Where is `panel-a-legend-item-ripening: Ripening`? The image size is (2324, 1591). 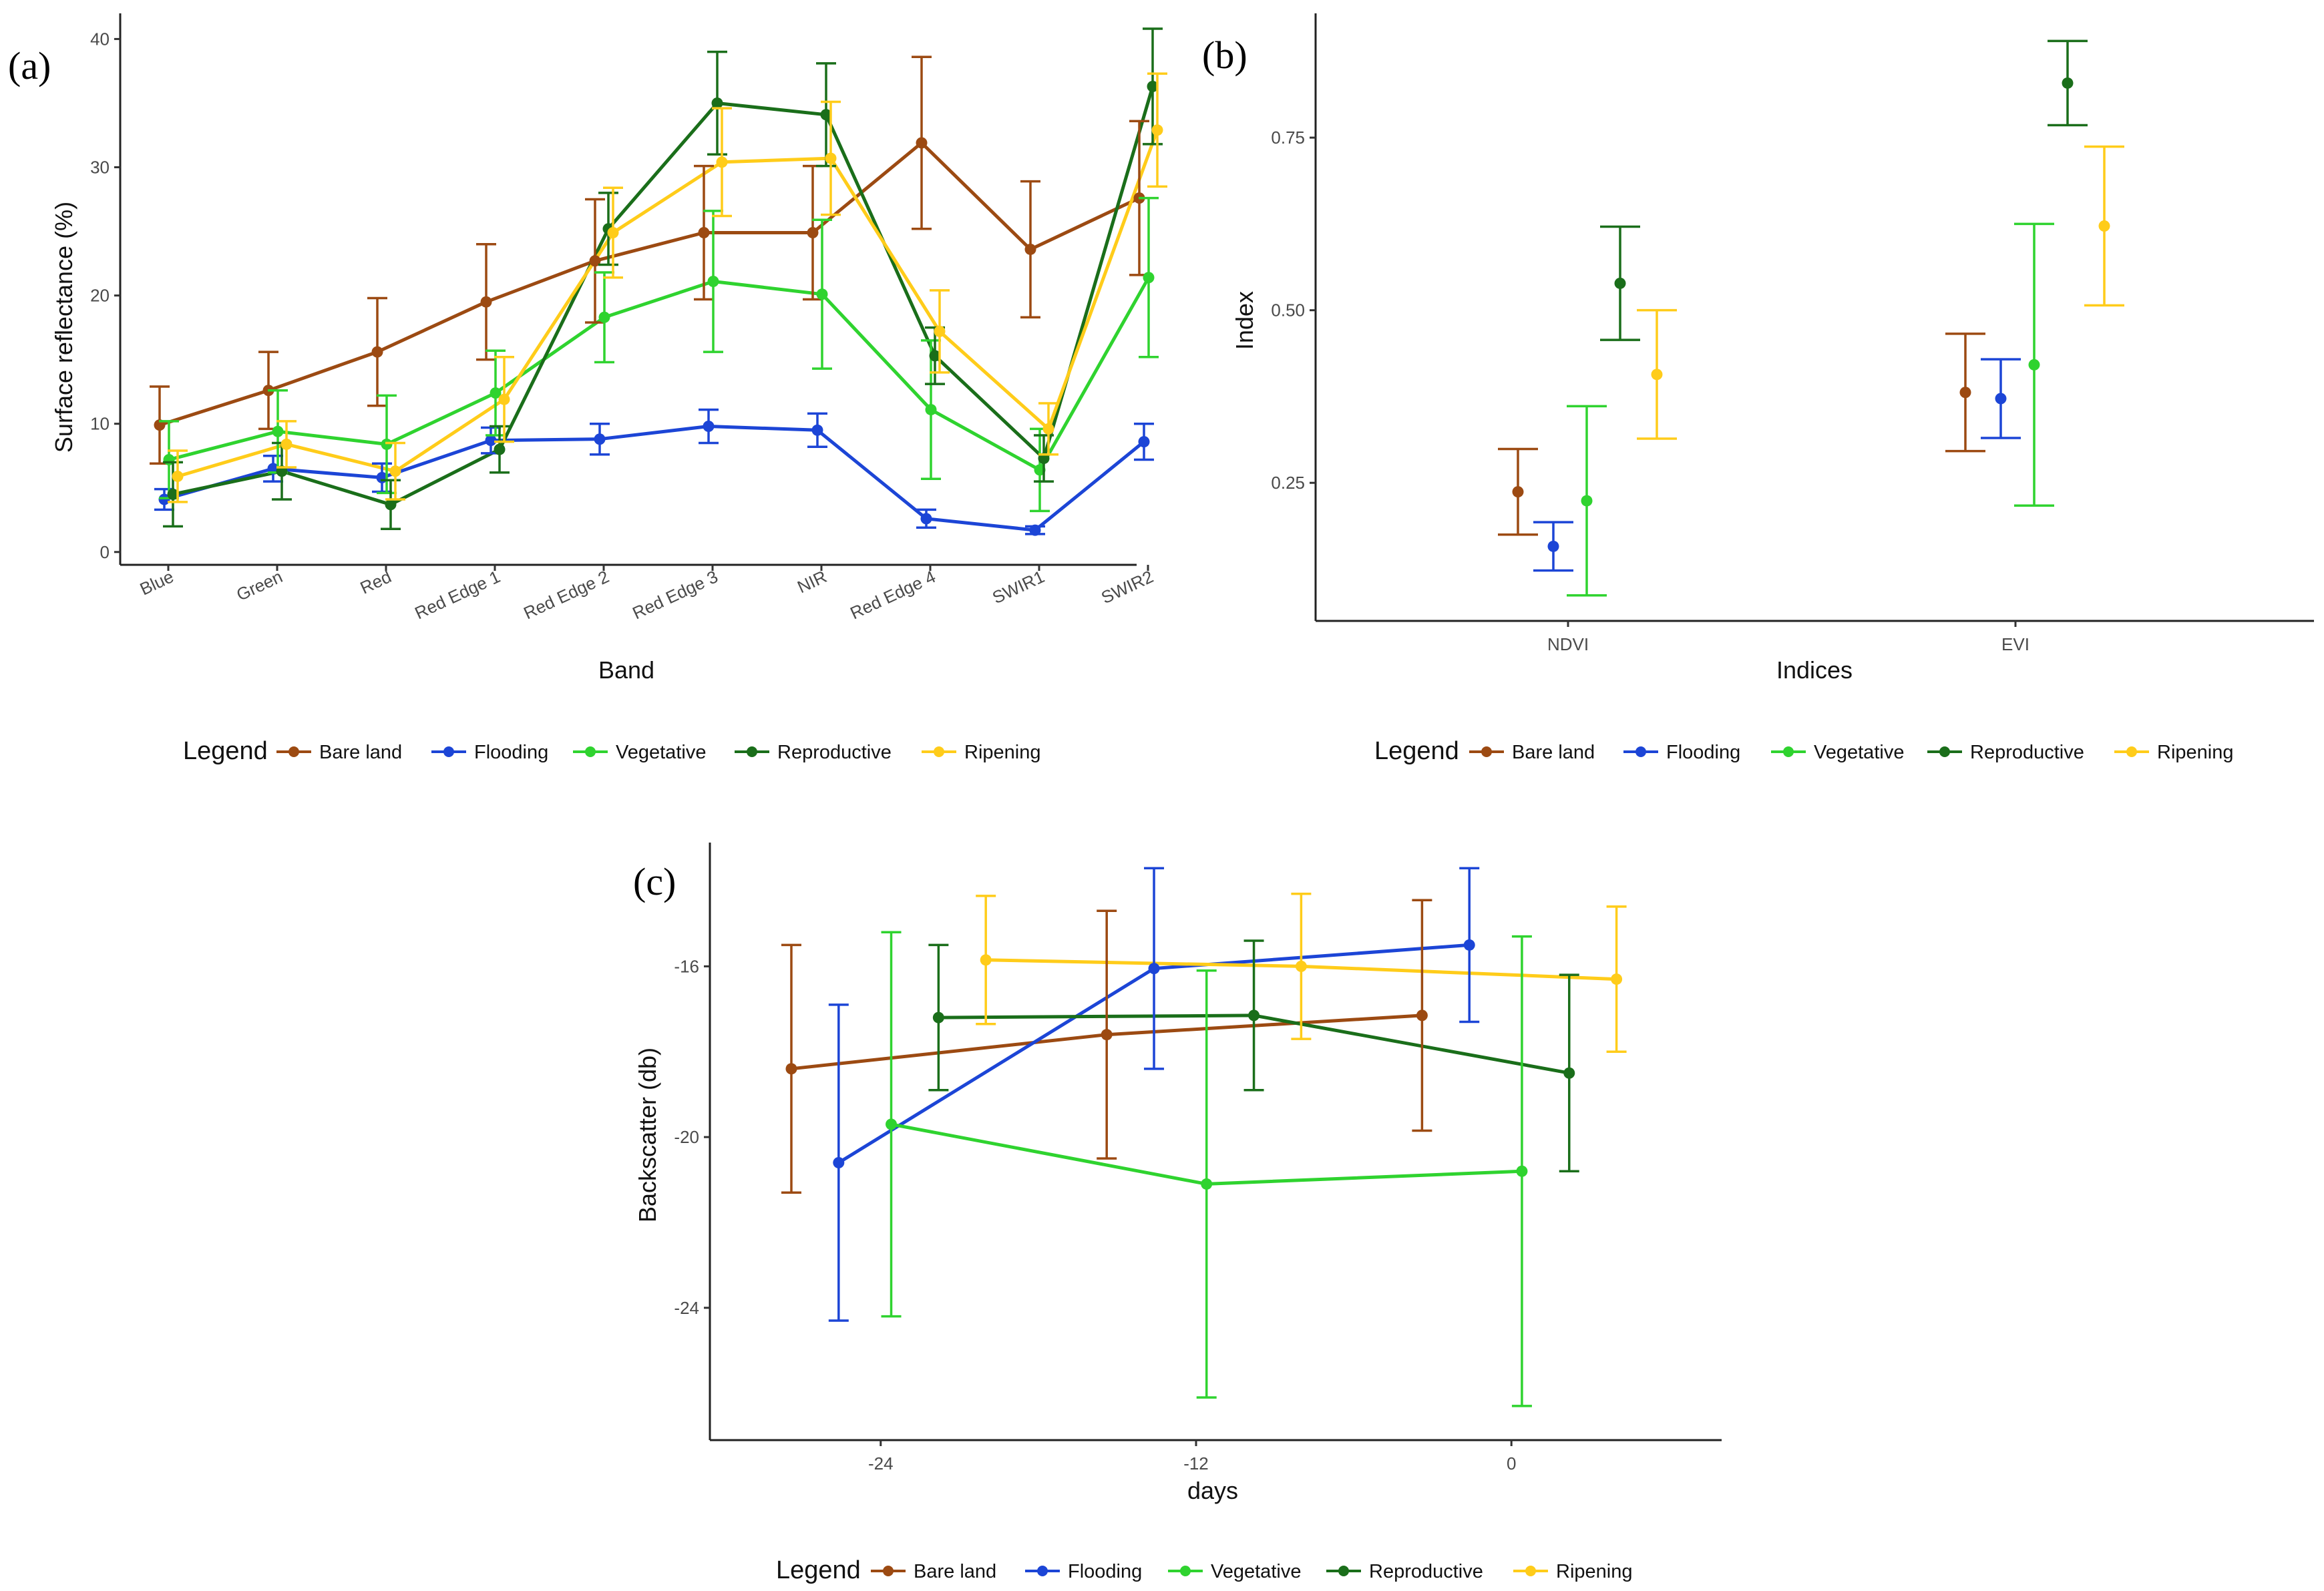
panel-a-legend-item-ripening: Ripening is located at coordinates (981, 752).